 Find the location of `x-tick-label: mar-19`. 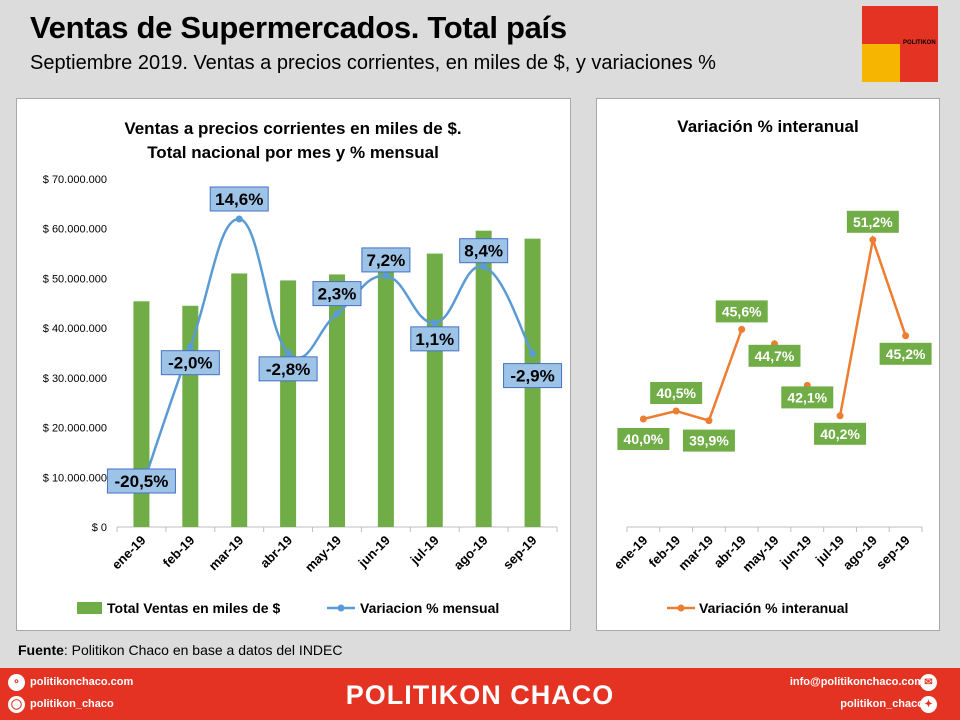

x-tick-label: mar-19 is located at coordinates (226, 553).